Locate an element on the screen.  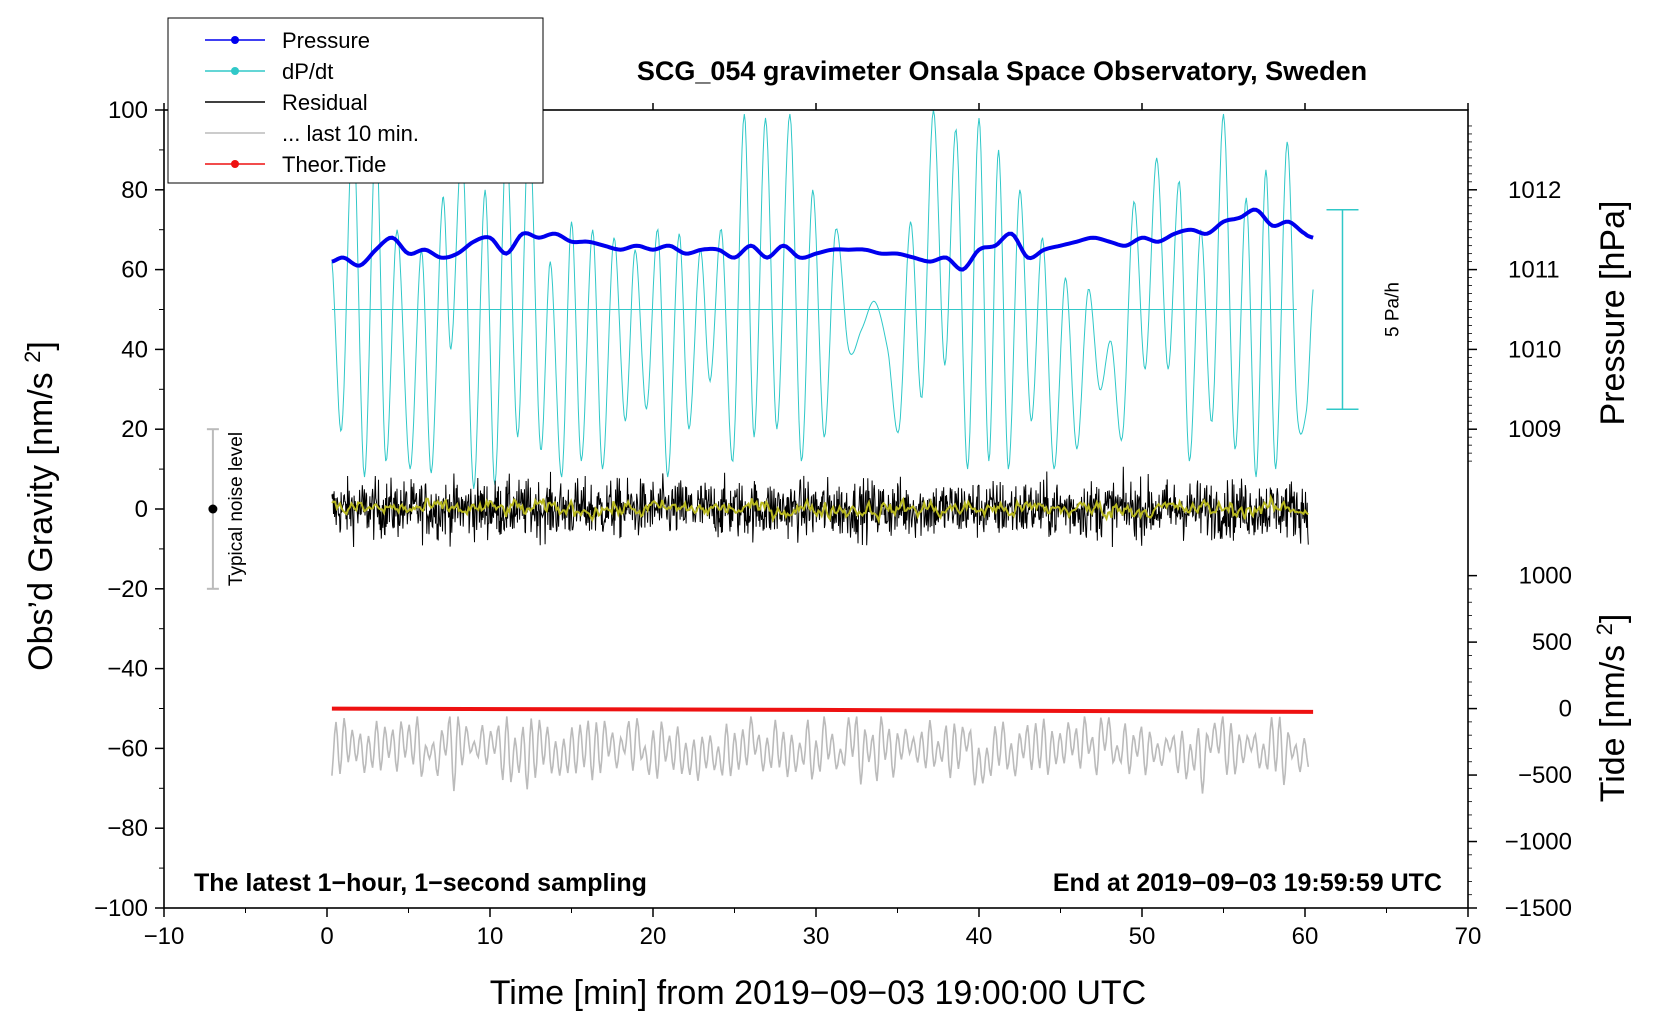
pressure-tick-label: 1009 is located at coordinates (1534, 429).